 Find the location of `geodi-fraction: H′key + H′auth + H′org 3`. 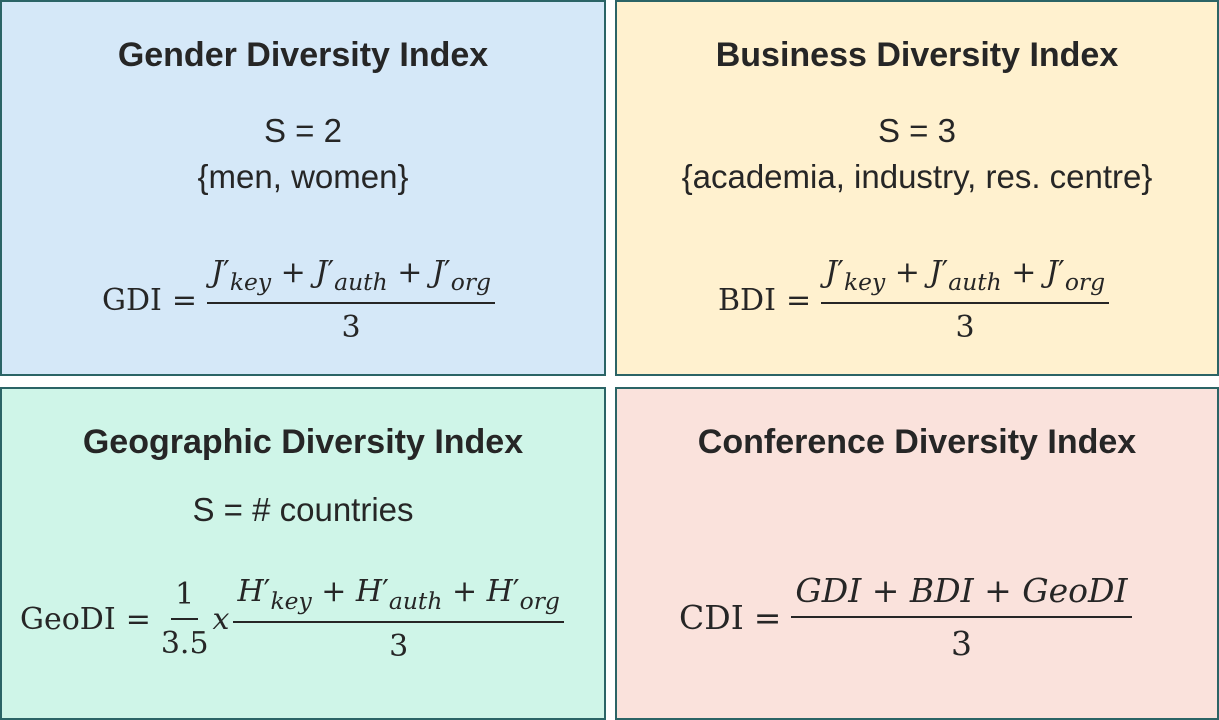

geodi-fraction: H′key + H′auth + H′org 3 is located at coordinates (398, 619).